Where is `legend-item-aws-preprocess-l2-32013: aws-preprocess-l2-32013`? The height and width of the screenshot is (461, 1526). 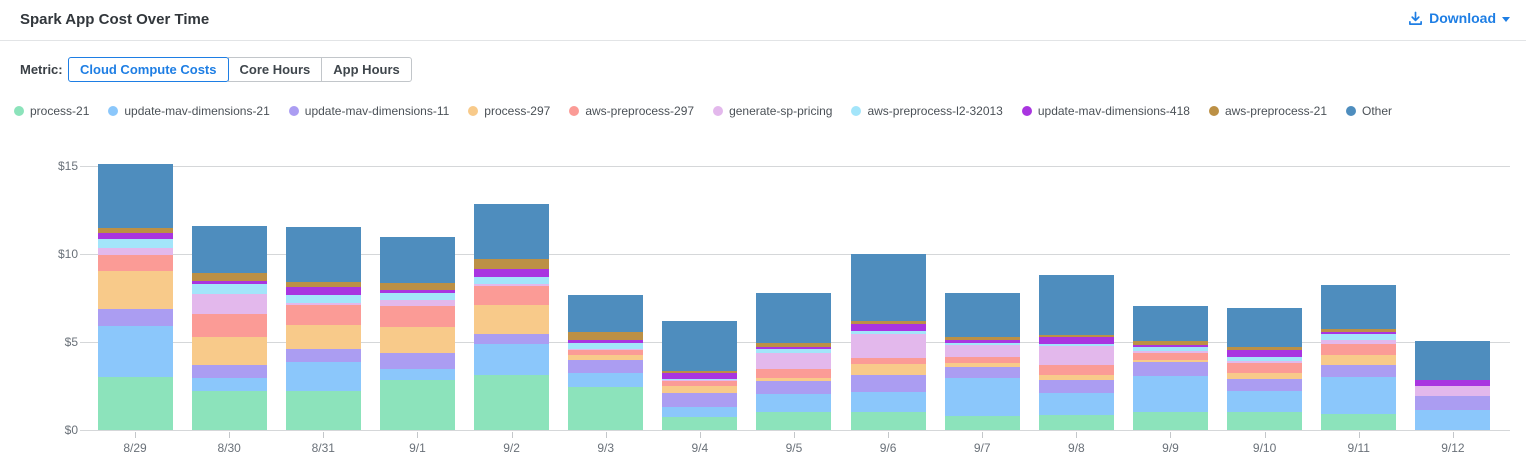 legend-item-aws-preprocess-l2-32013: aws-preprocess-l2-32013 is located at coordinates (927, 111).